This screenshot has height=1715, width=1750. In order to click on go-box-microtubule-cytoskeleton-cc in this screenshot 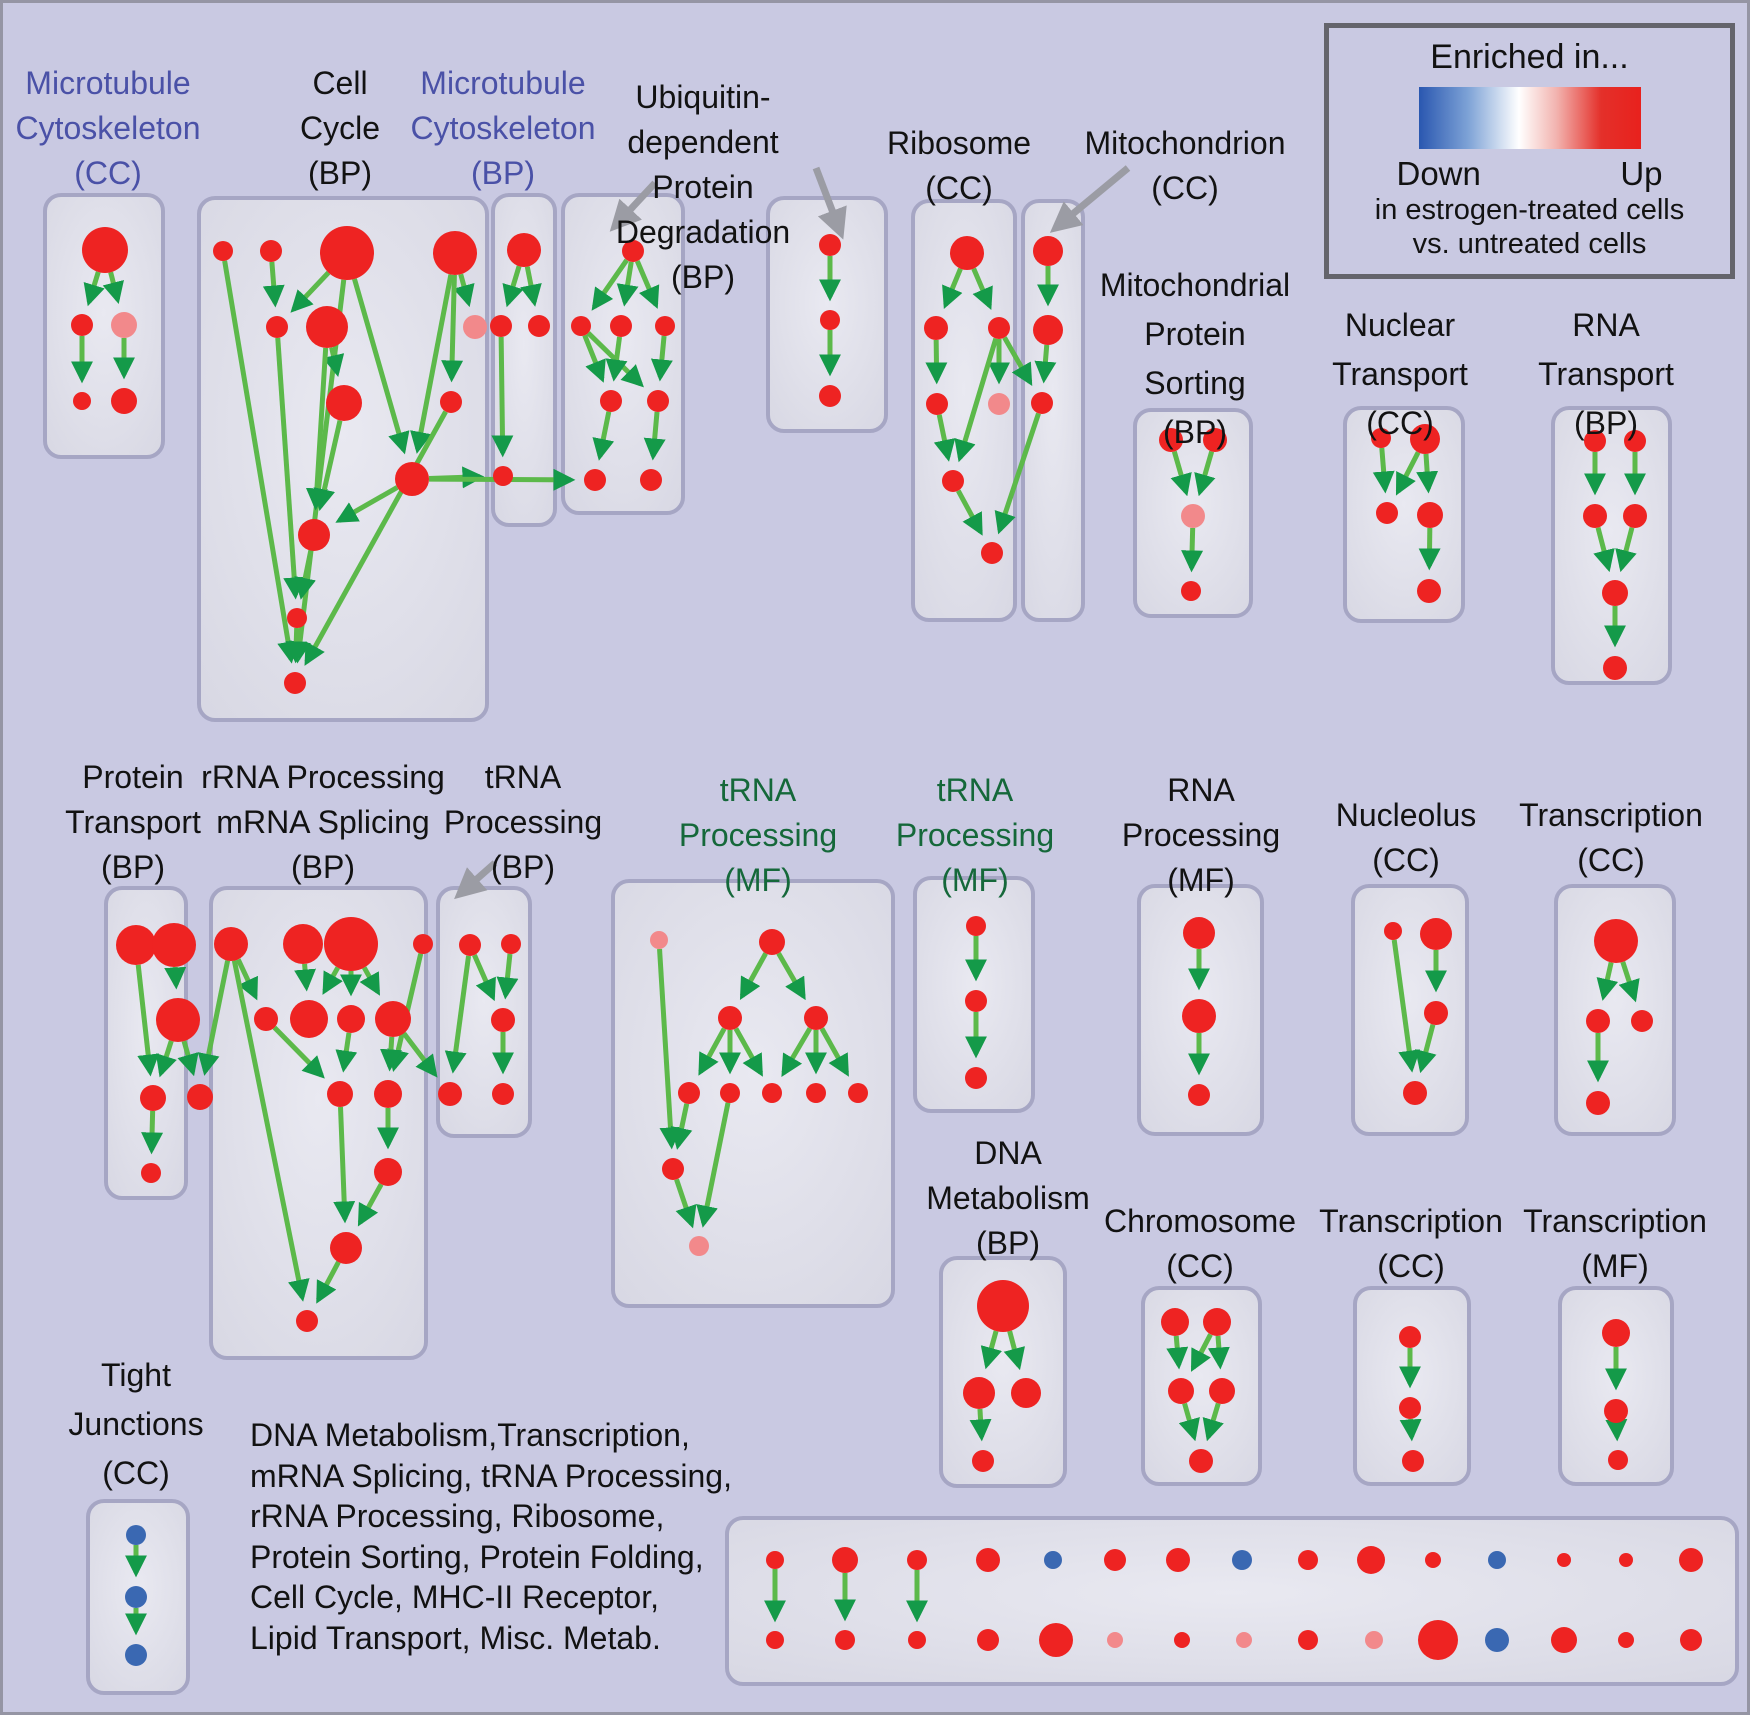, I will do `click(104, 326)`.